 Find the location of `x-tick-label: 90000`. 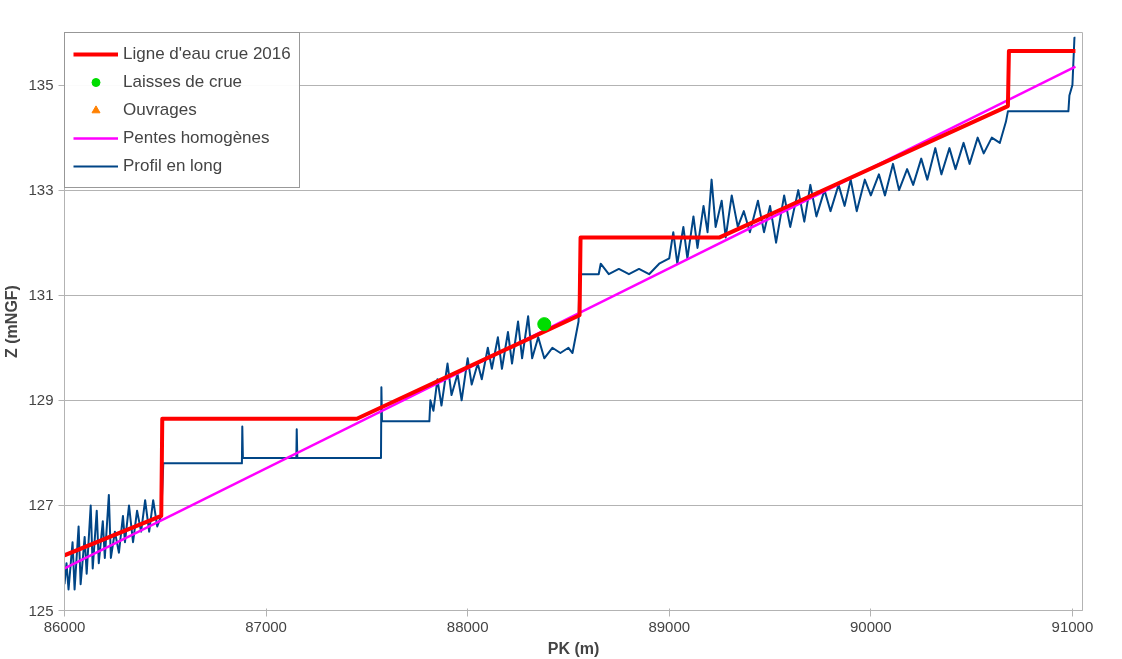

x-tick-label: 90000 is located at coordinates (870, 626).